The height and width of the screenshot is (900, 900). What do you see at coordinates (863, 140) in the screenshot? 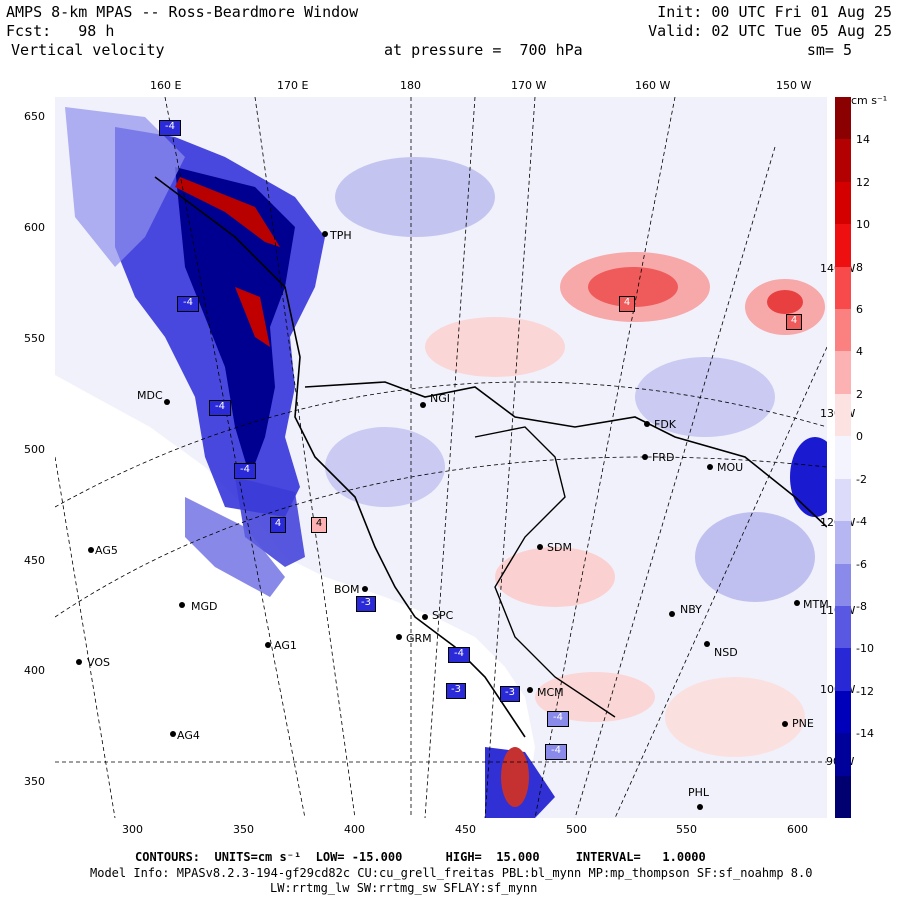
I see `colorbar-tick-label: 14` at bounding box center [863, 140].